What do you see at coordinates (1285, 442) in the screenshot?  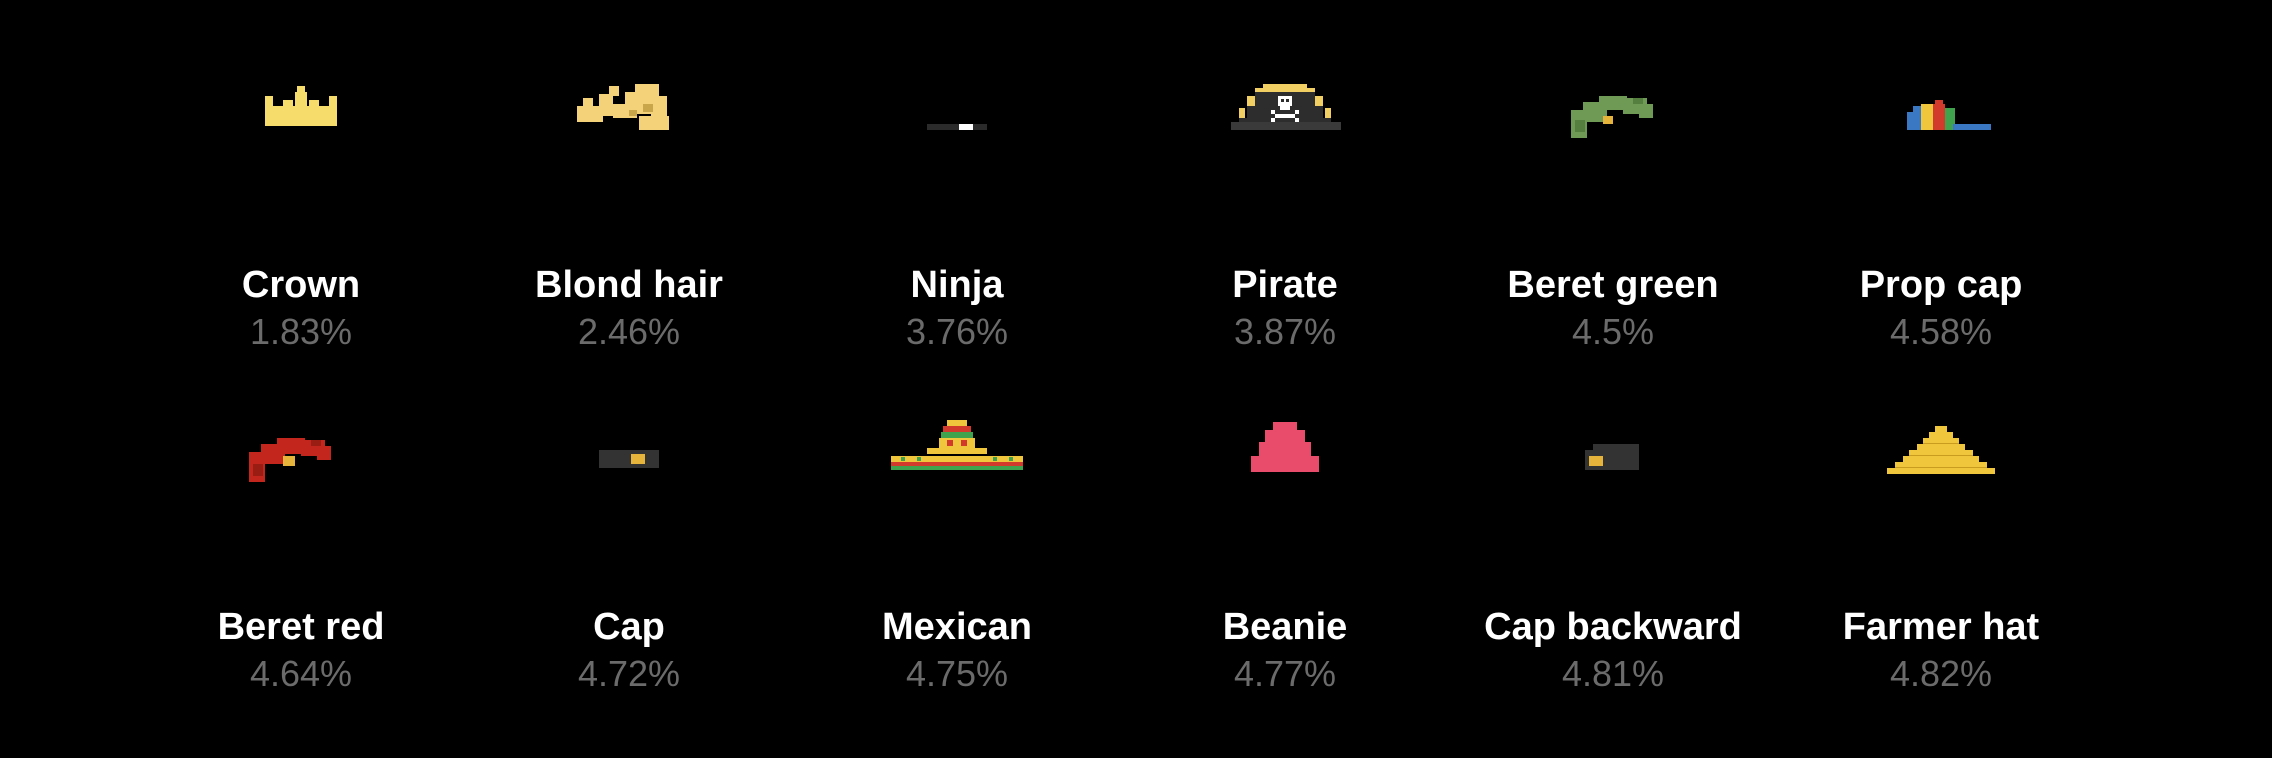 I see `beanie-icon` at bounding box center [1285, 442].